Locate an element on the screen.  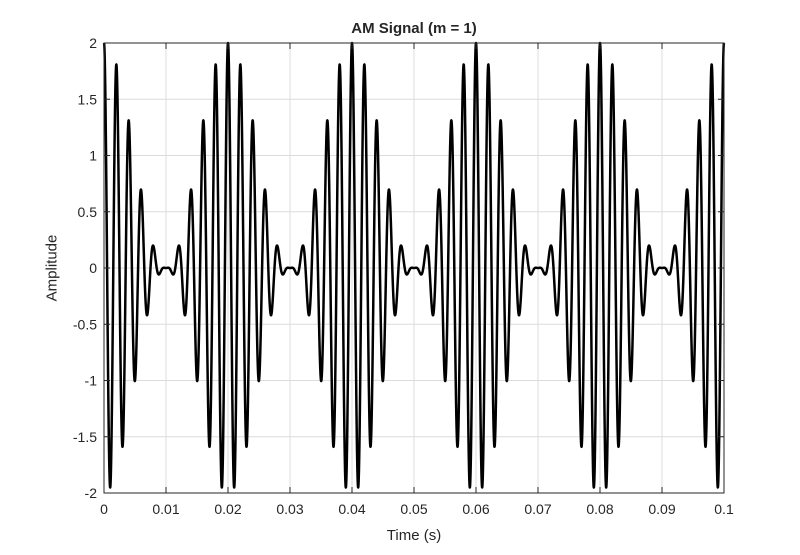
x-tick-label: 0.06 is located at coordinates (475, 509).